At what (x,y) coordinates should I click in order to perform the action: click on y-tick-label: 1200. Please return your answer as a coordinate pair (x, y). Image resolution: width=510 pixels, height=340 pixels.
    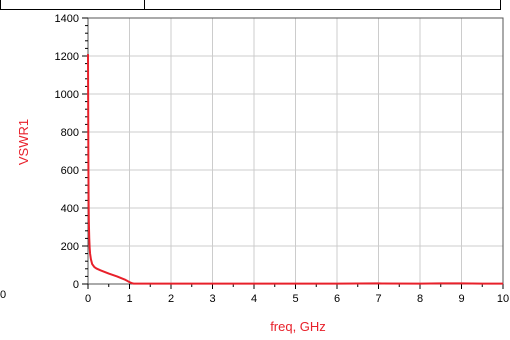
    Looking at the image, I should click on (67, 57).